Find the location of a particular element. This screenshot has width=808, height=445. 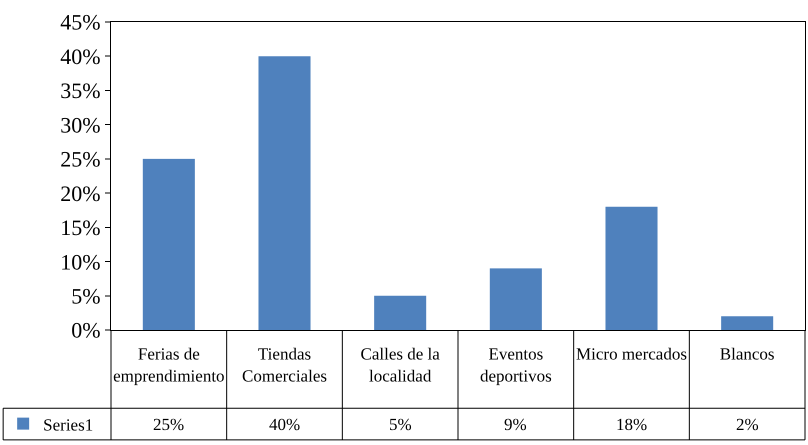

y-tick-label: 30% is located at coordinates (80, 125).